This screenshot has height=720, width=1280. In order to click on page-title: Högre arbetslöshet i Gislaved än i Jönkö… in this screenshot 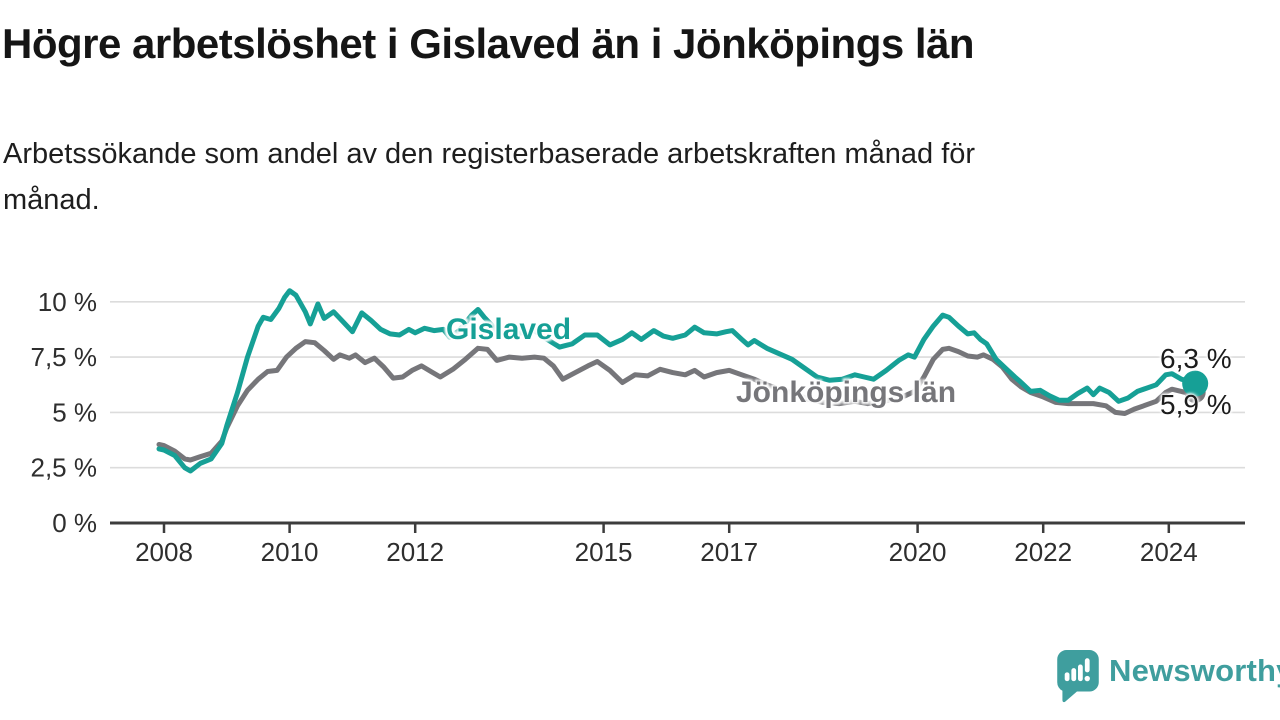, I will do `click(488, 43)`.